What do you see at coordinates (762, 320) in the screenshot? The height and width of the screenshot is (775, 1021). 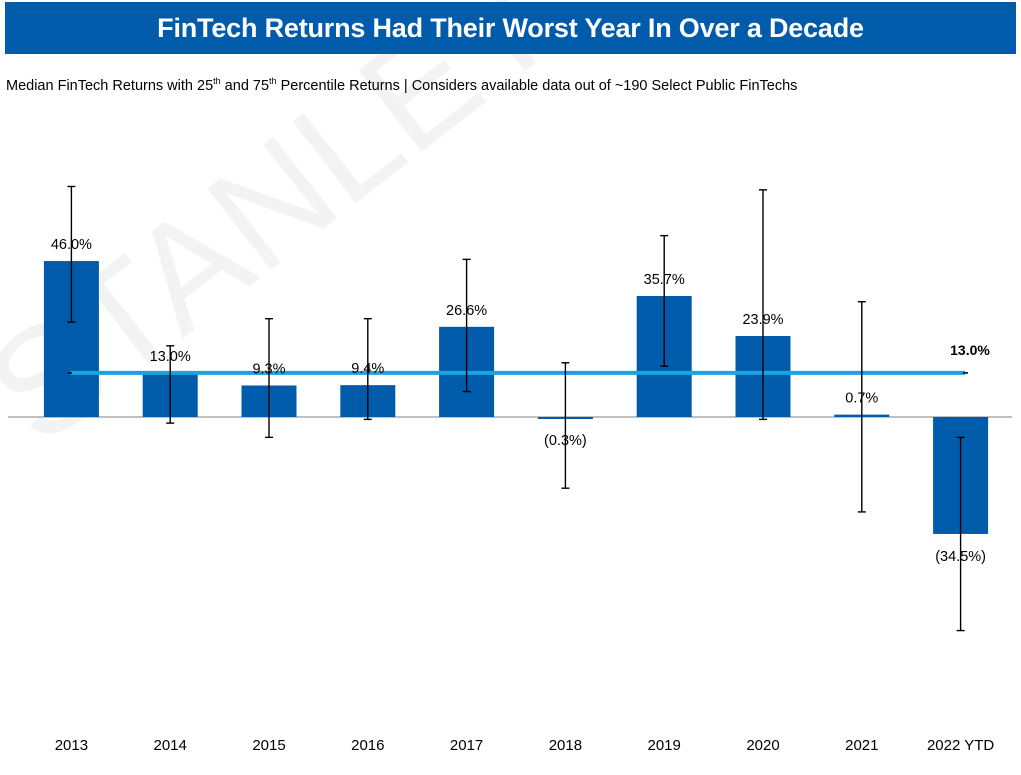 I see `value-label: 23.9%` at bounding box center [762, 320].